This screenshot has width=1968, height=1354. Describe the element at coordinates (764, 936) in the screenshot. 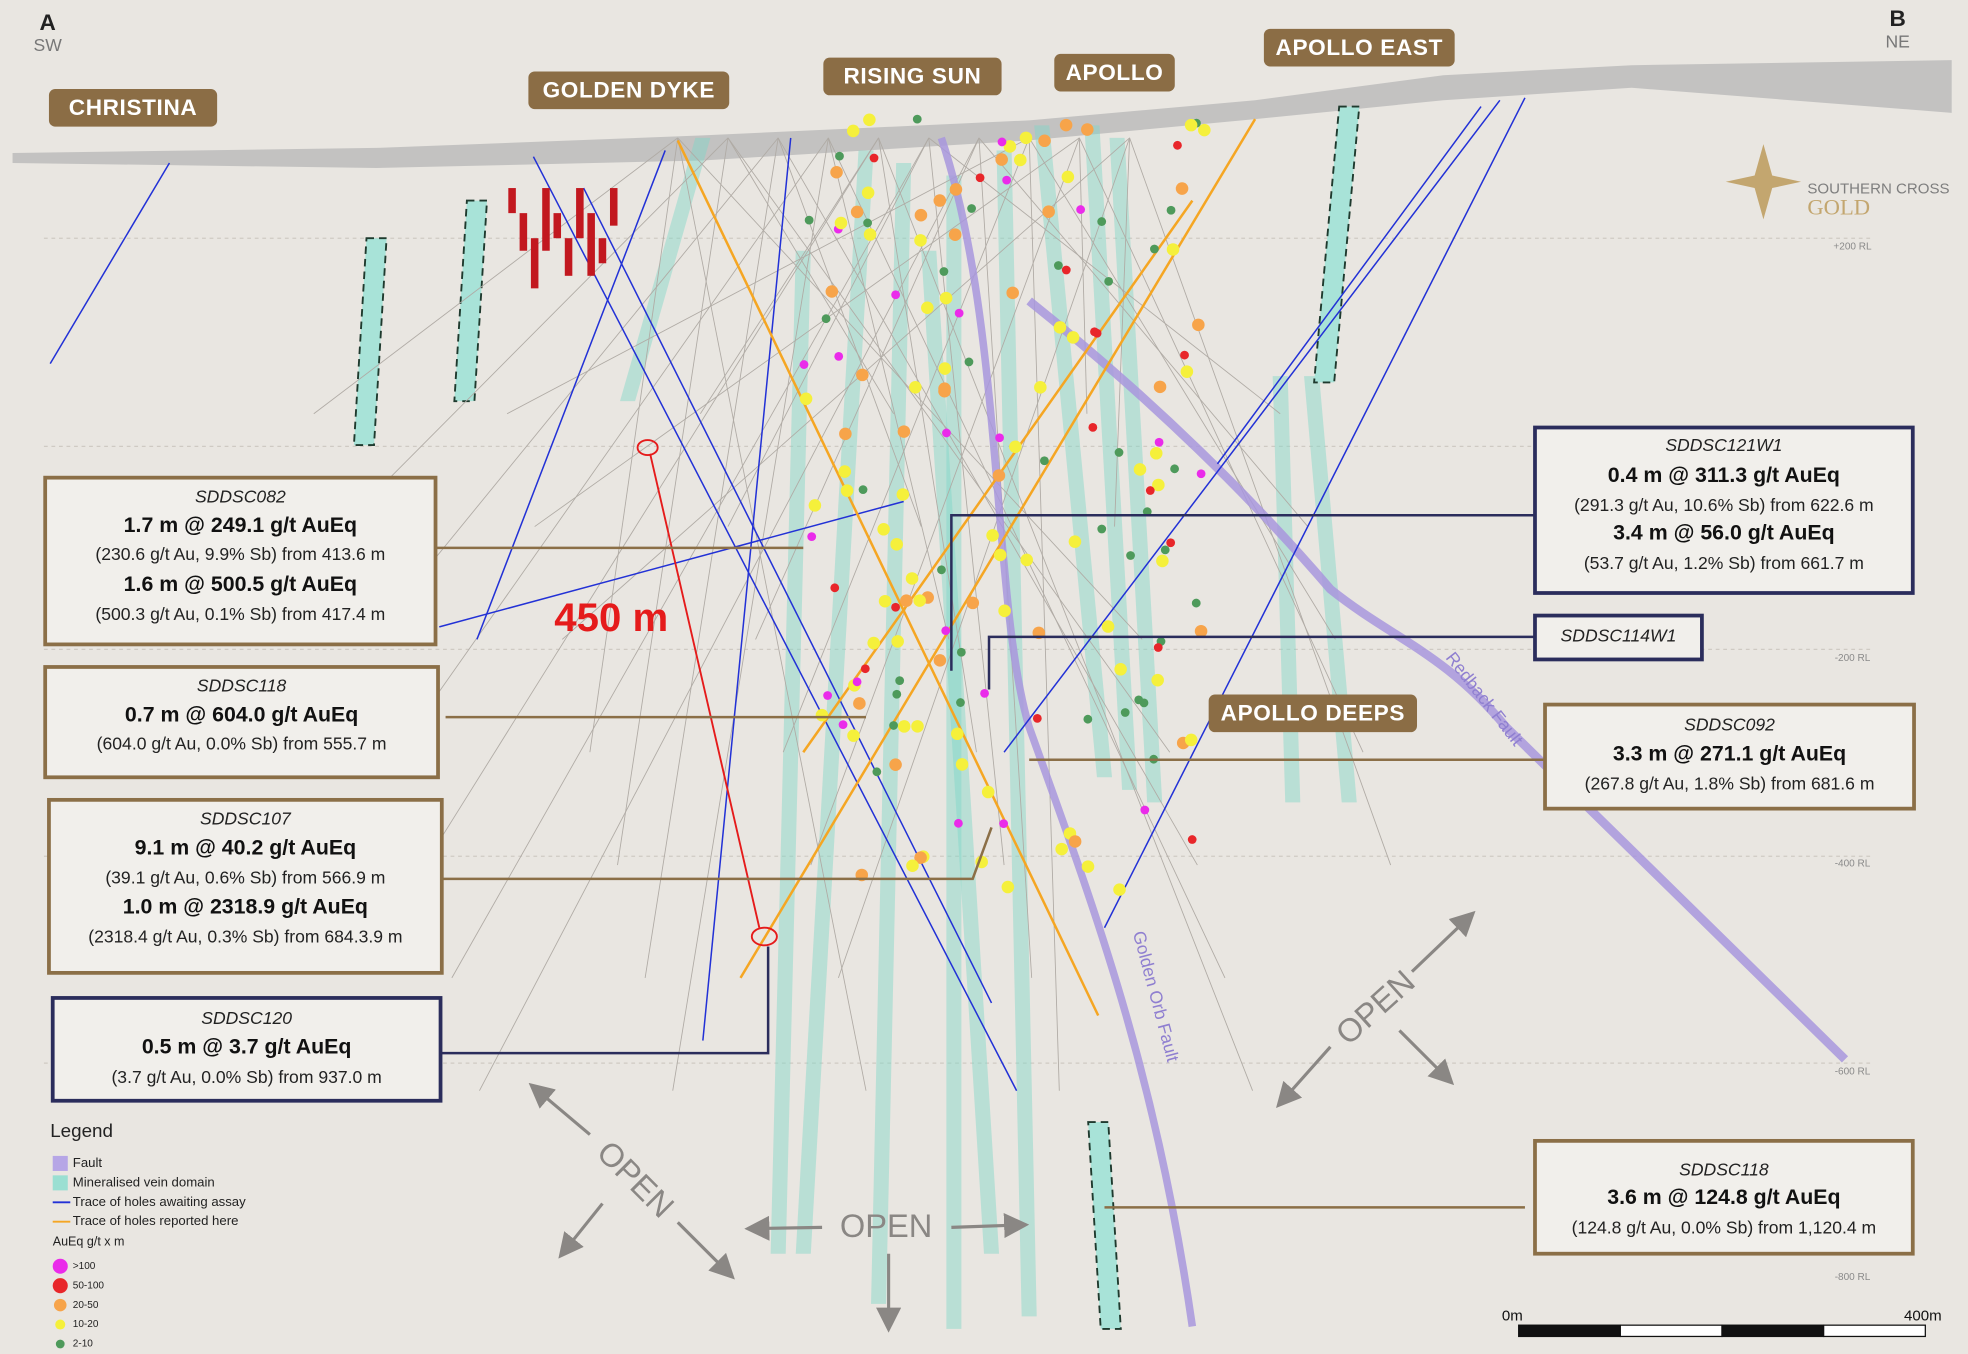

I see `target-marker` at that location.